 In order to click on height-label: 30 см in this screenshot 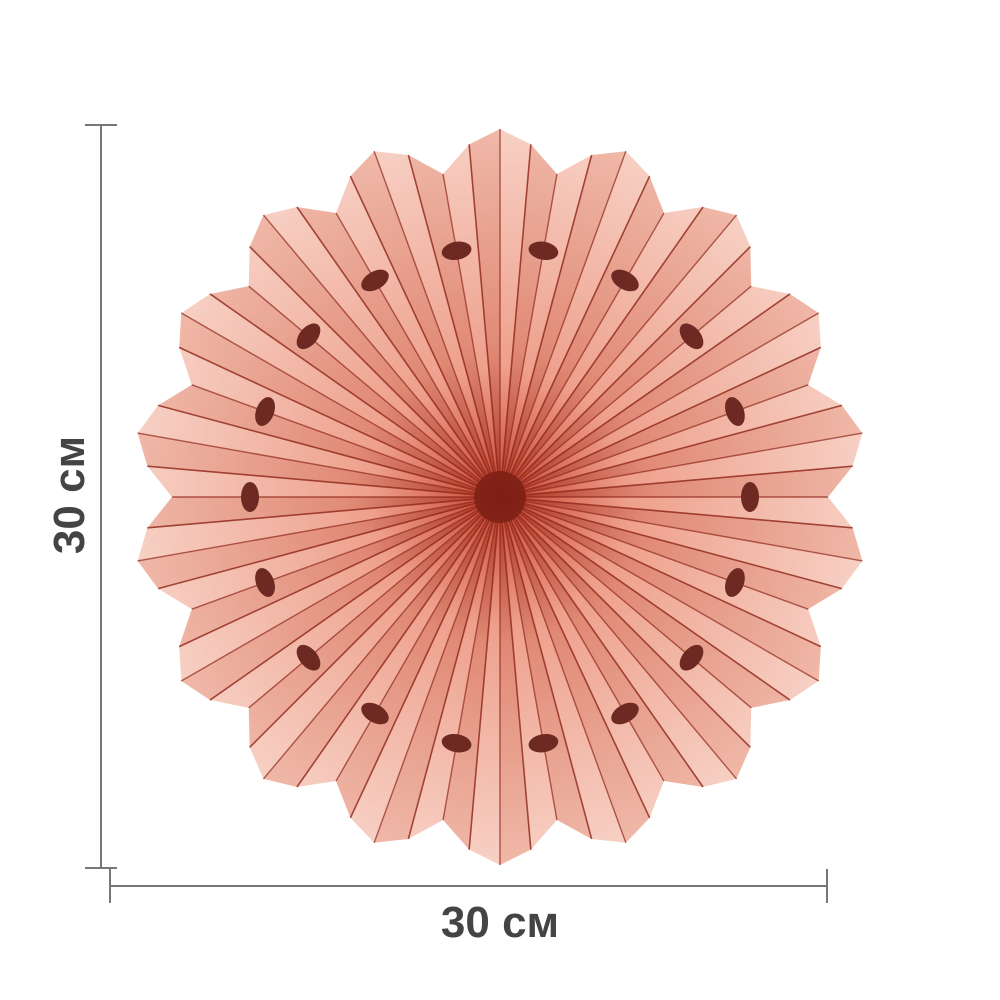, I will do `click(69, 495)`.